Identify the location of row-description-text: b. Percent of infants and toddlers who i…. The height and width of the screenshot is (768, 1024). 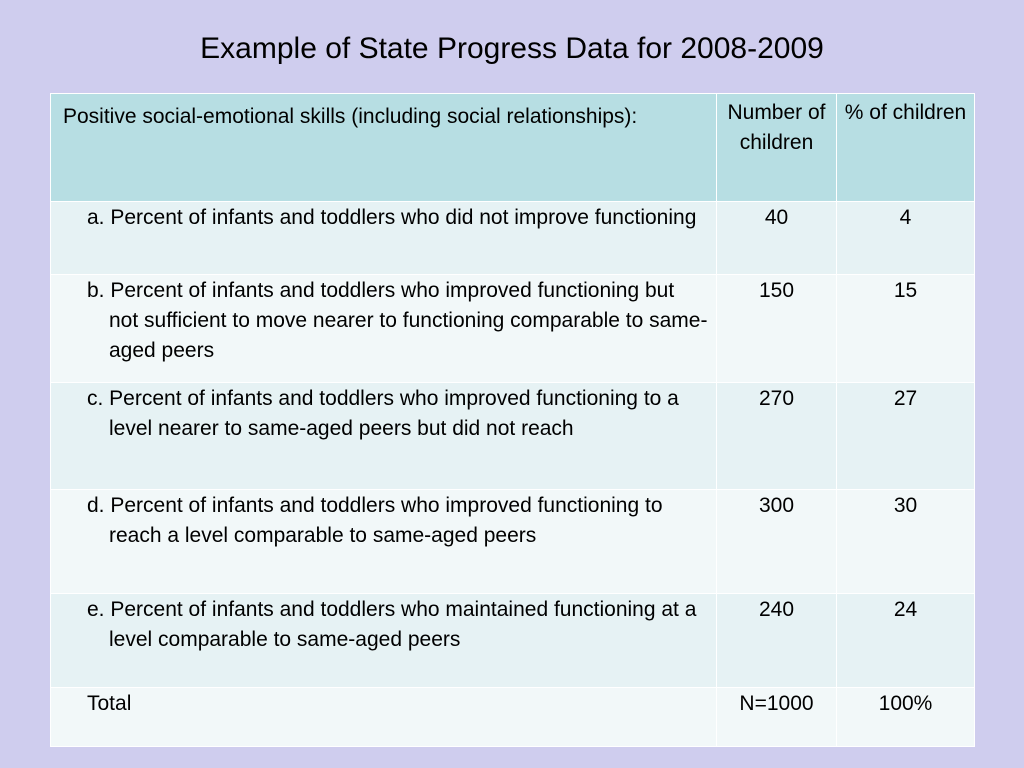
(397, 320).